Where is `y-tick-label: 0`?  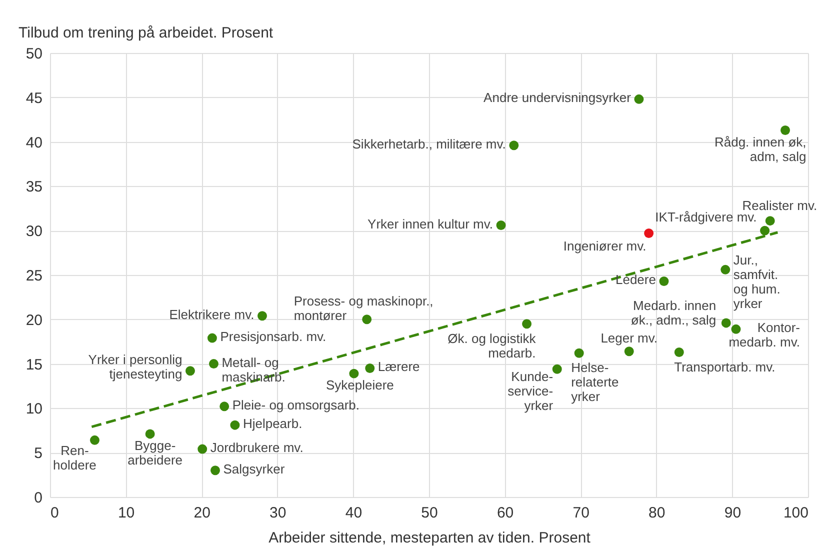 y-tick-label: 0 is located at coordinates (38, 498).